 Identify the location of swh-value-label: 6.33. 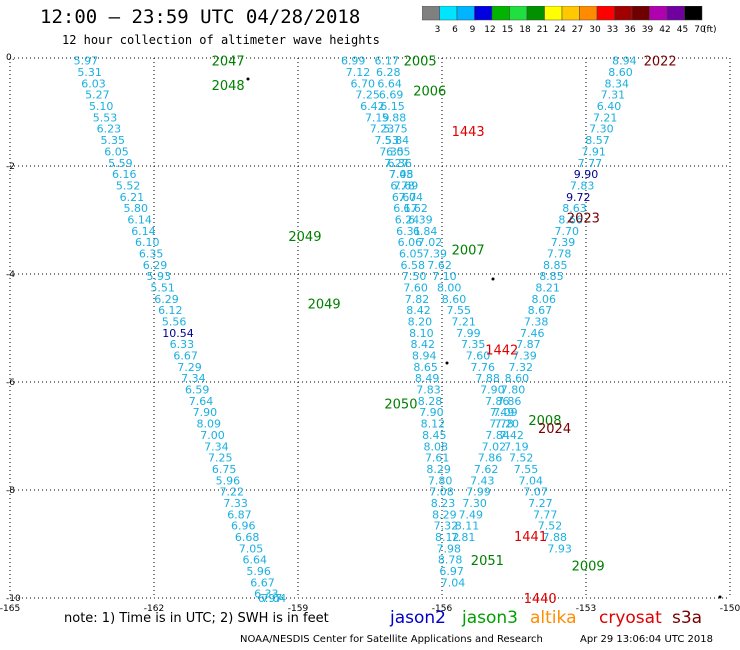
(182, 344).